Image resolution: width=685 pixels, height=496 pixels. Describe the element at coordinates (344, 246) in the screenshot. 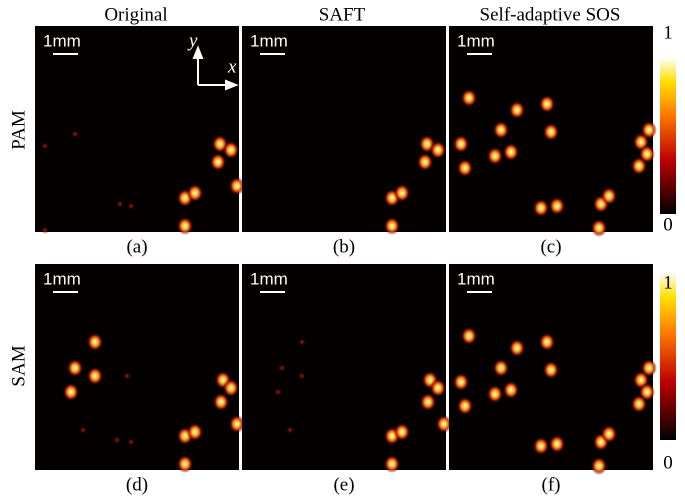

I see `panel-caption: (b)` at that location.